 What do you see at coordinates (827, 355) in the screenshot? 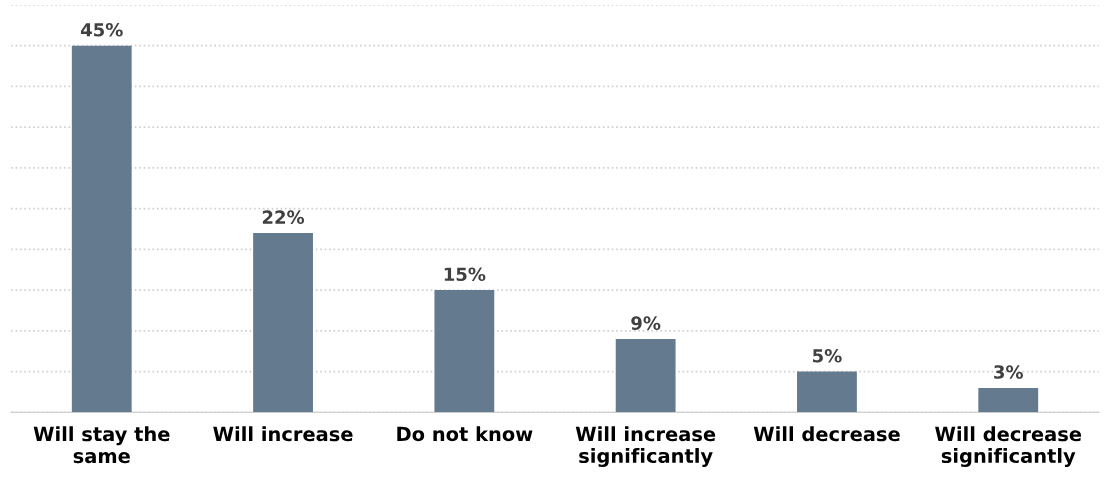
I see `data-label: 5%` at bounding box center [827, 355].